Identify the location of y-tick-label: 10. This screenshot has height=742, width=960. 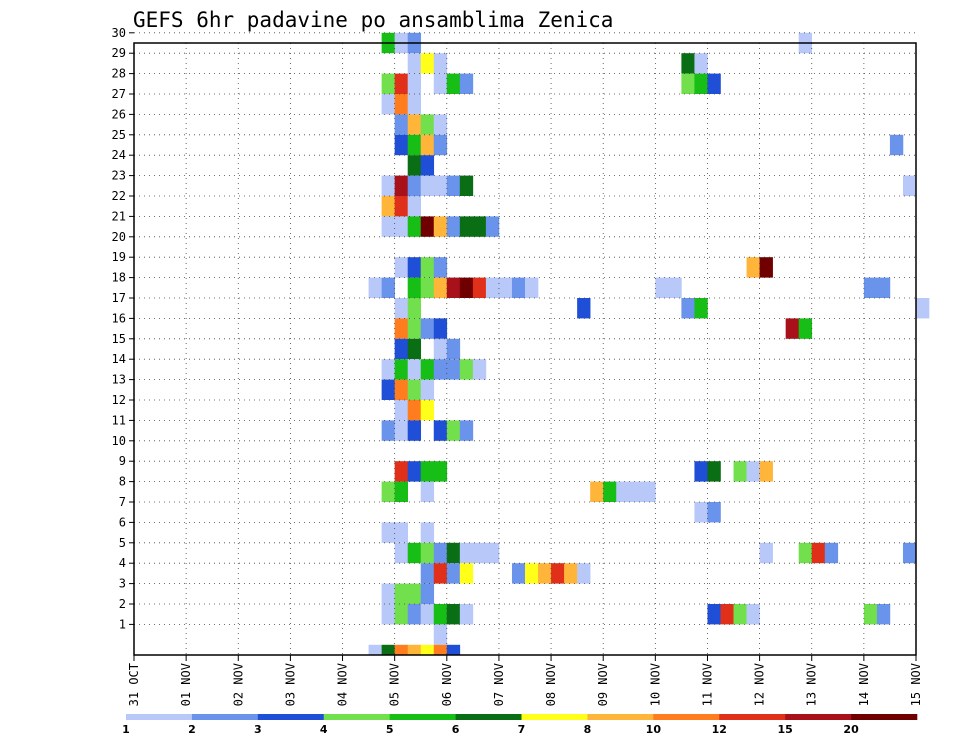
(119, 441).